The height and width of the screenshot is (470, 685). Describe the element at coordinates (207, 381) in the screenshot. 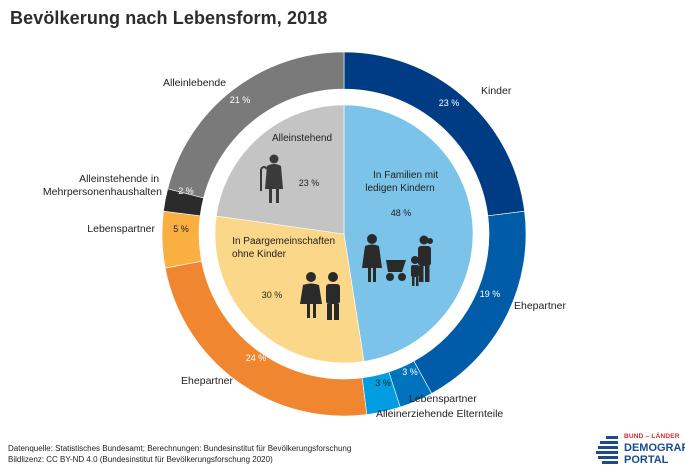

I see `outer-label-ehepartner-2: Ehepartner` at that location.